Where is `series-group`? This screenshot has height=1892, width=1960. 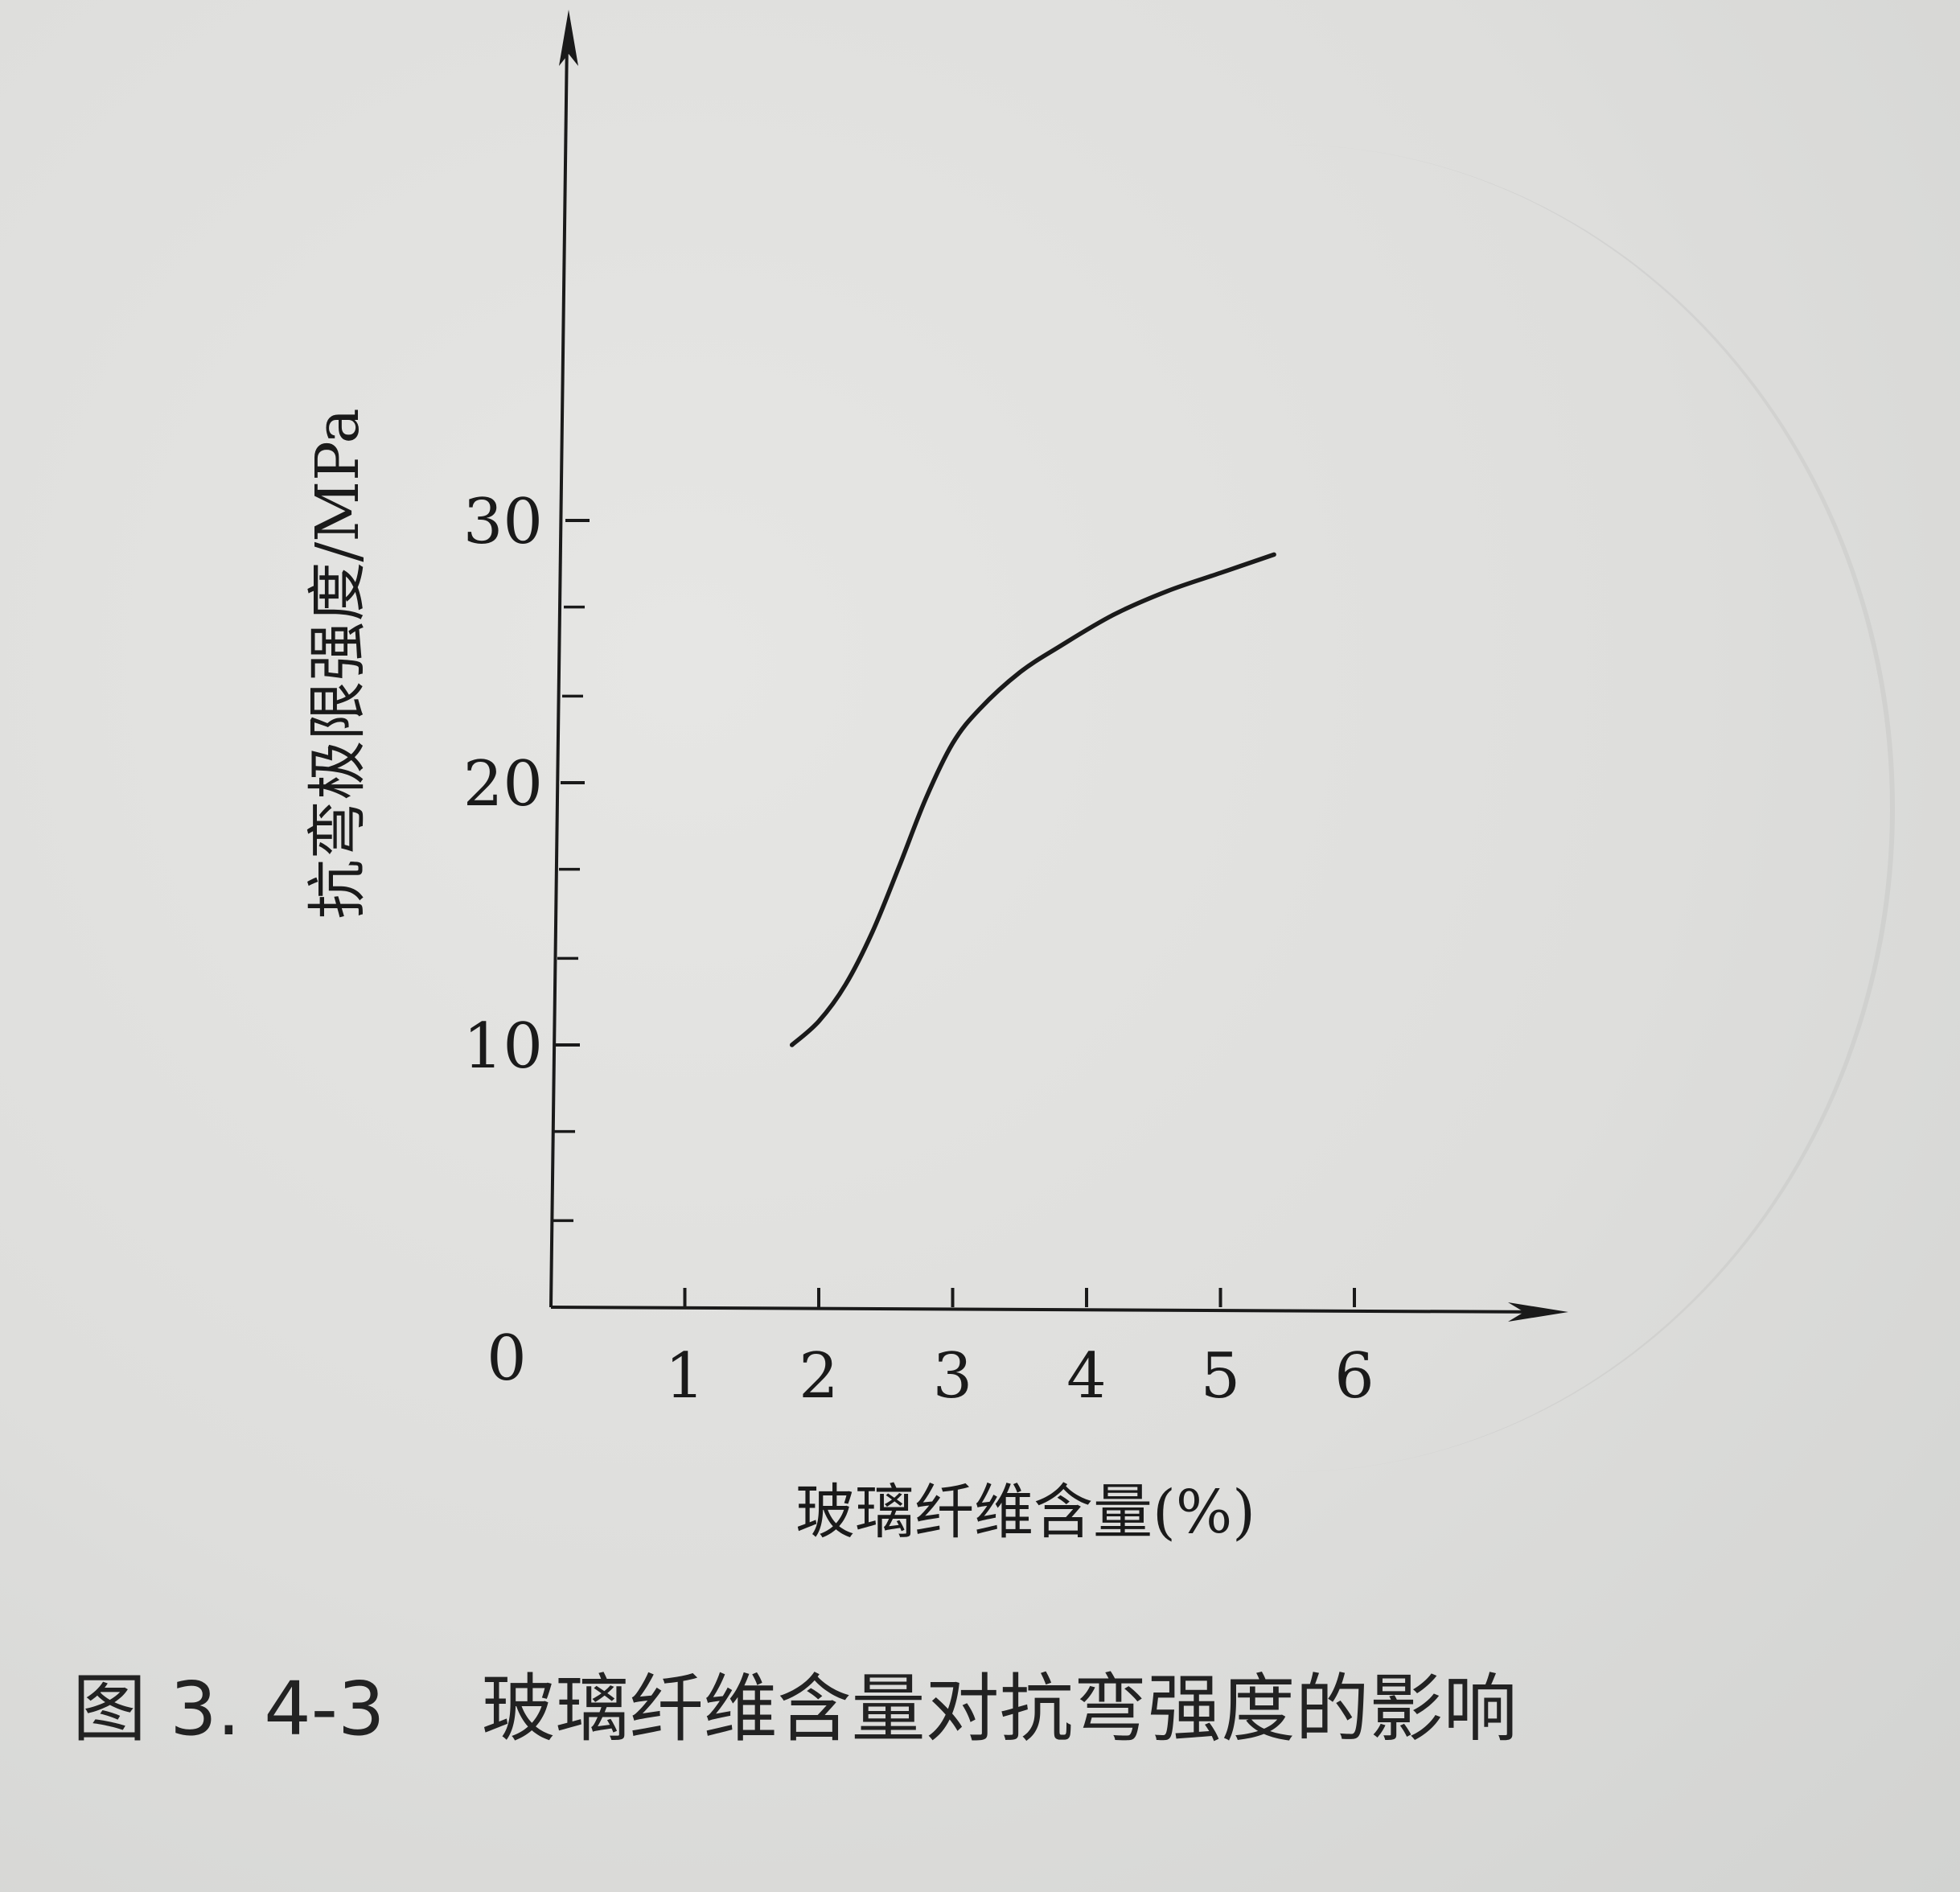 series-group is located at coordinates (1032, 799).